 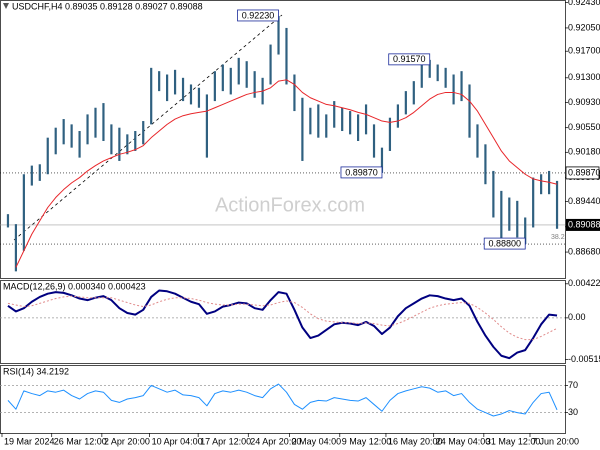 I want to click on x-tick-label: 26 Mar 12:00, so click(x=80, y=441).